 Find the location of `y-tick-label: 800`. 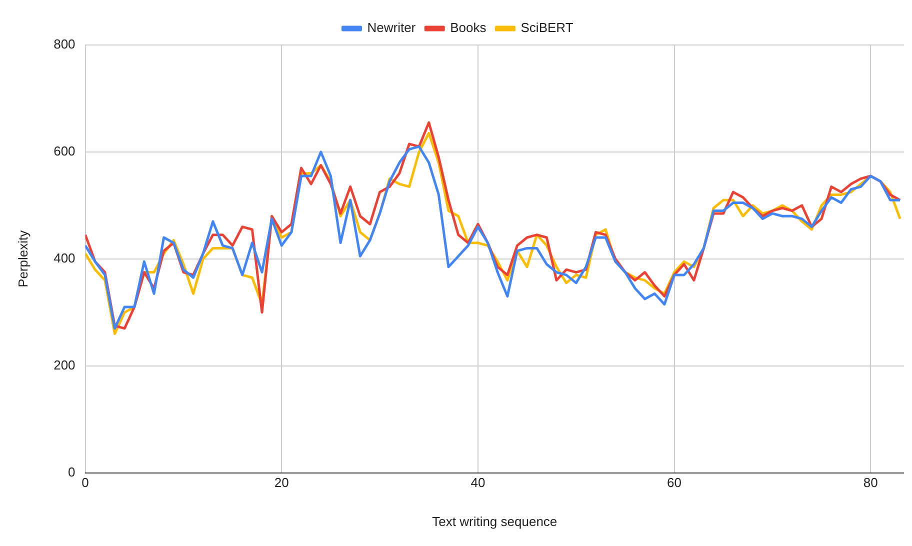

y-tick-label: 800 is located at coordinates (65, 44).